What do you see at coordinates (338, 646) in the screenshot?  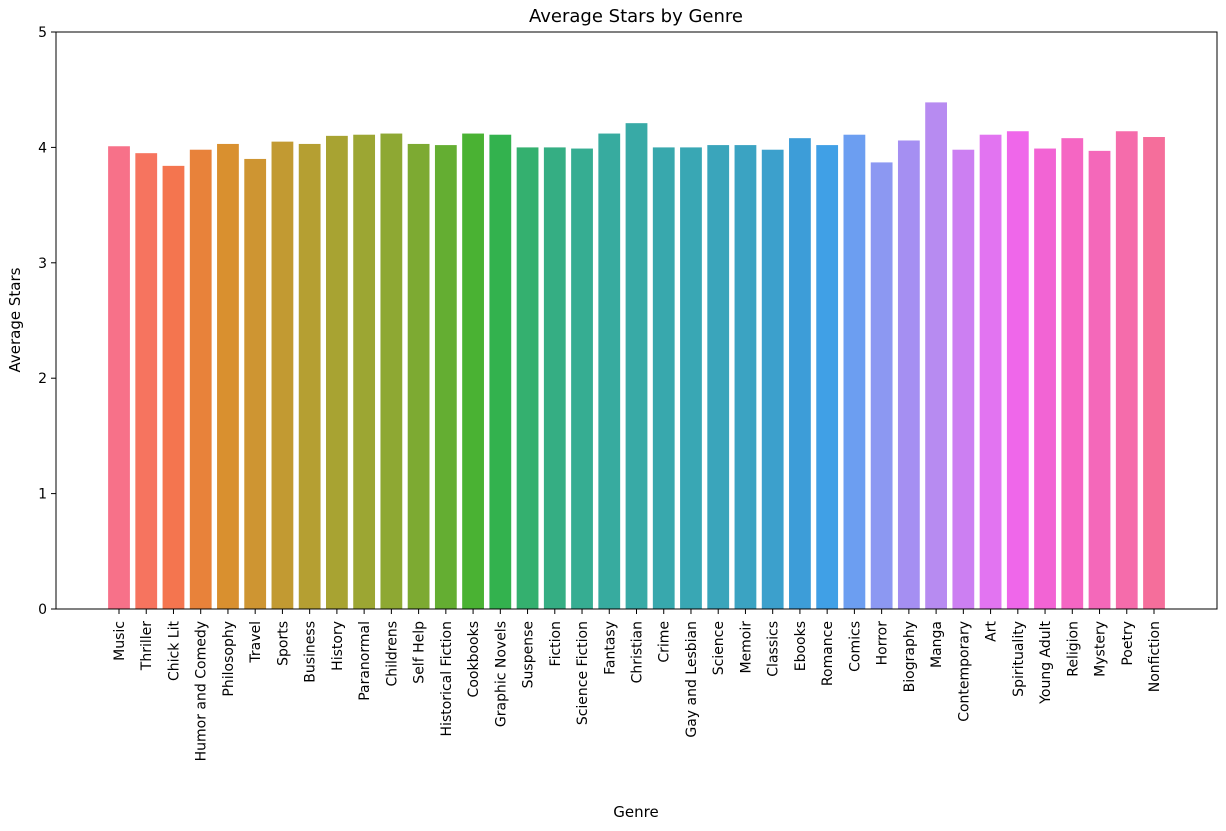 I see `x-tick-label: History` at bounding box center [338, 646].